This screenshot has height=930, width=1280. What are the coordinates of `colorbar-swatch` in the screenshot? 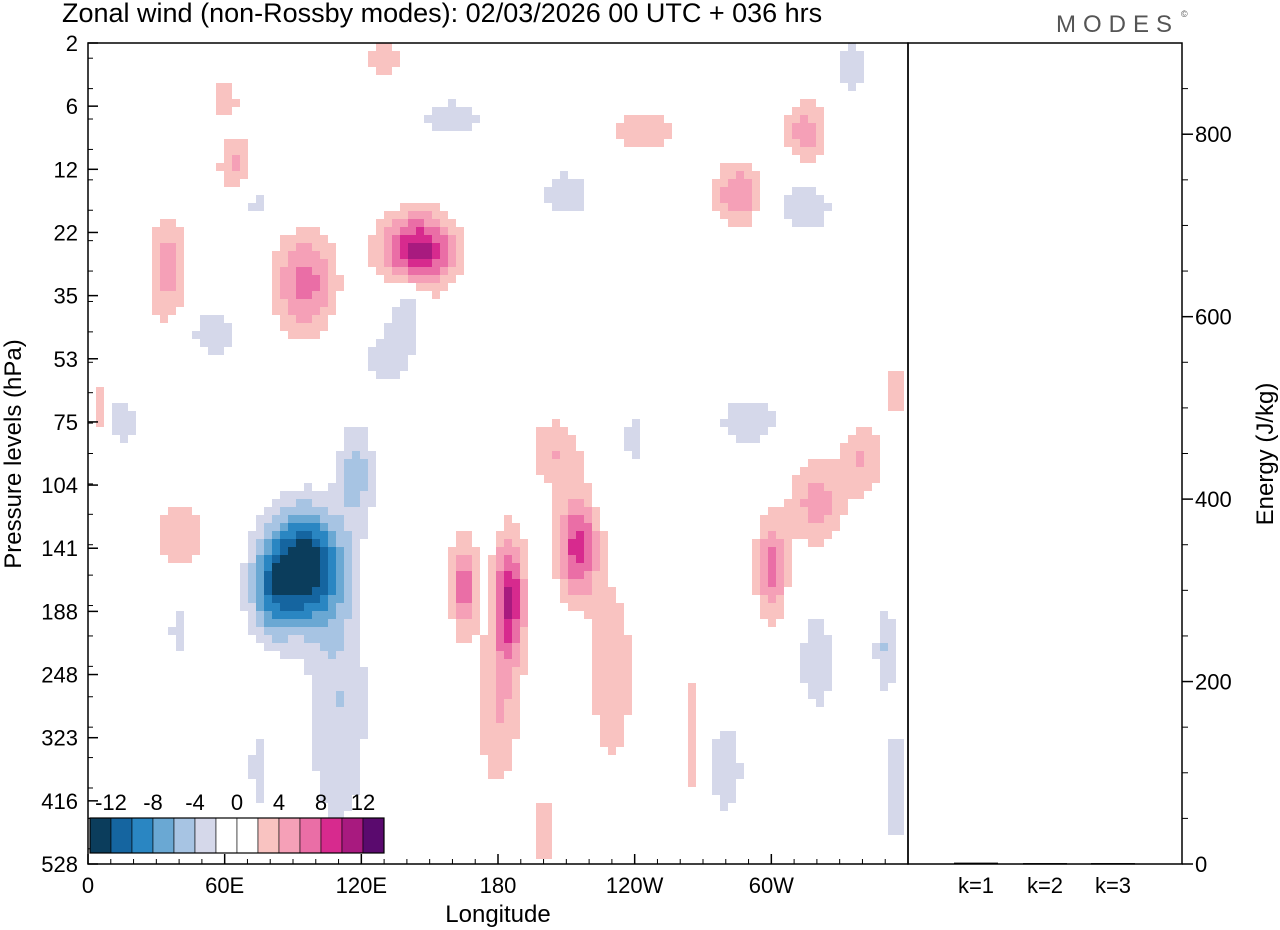 It's located at (331, 835).